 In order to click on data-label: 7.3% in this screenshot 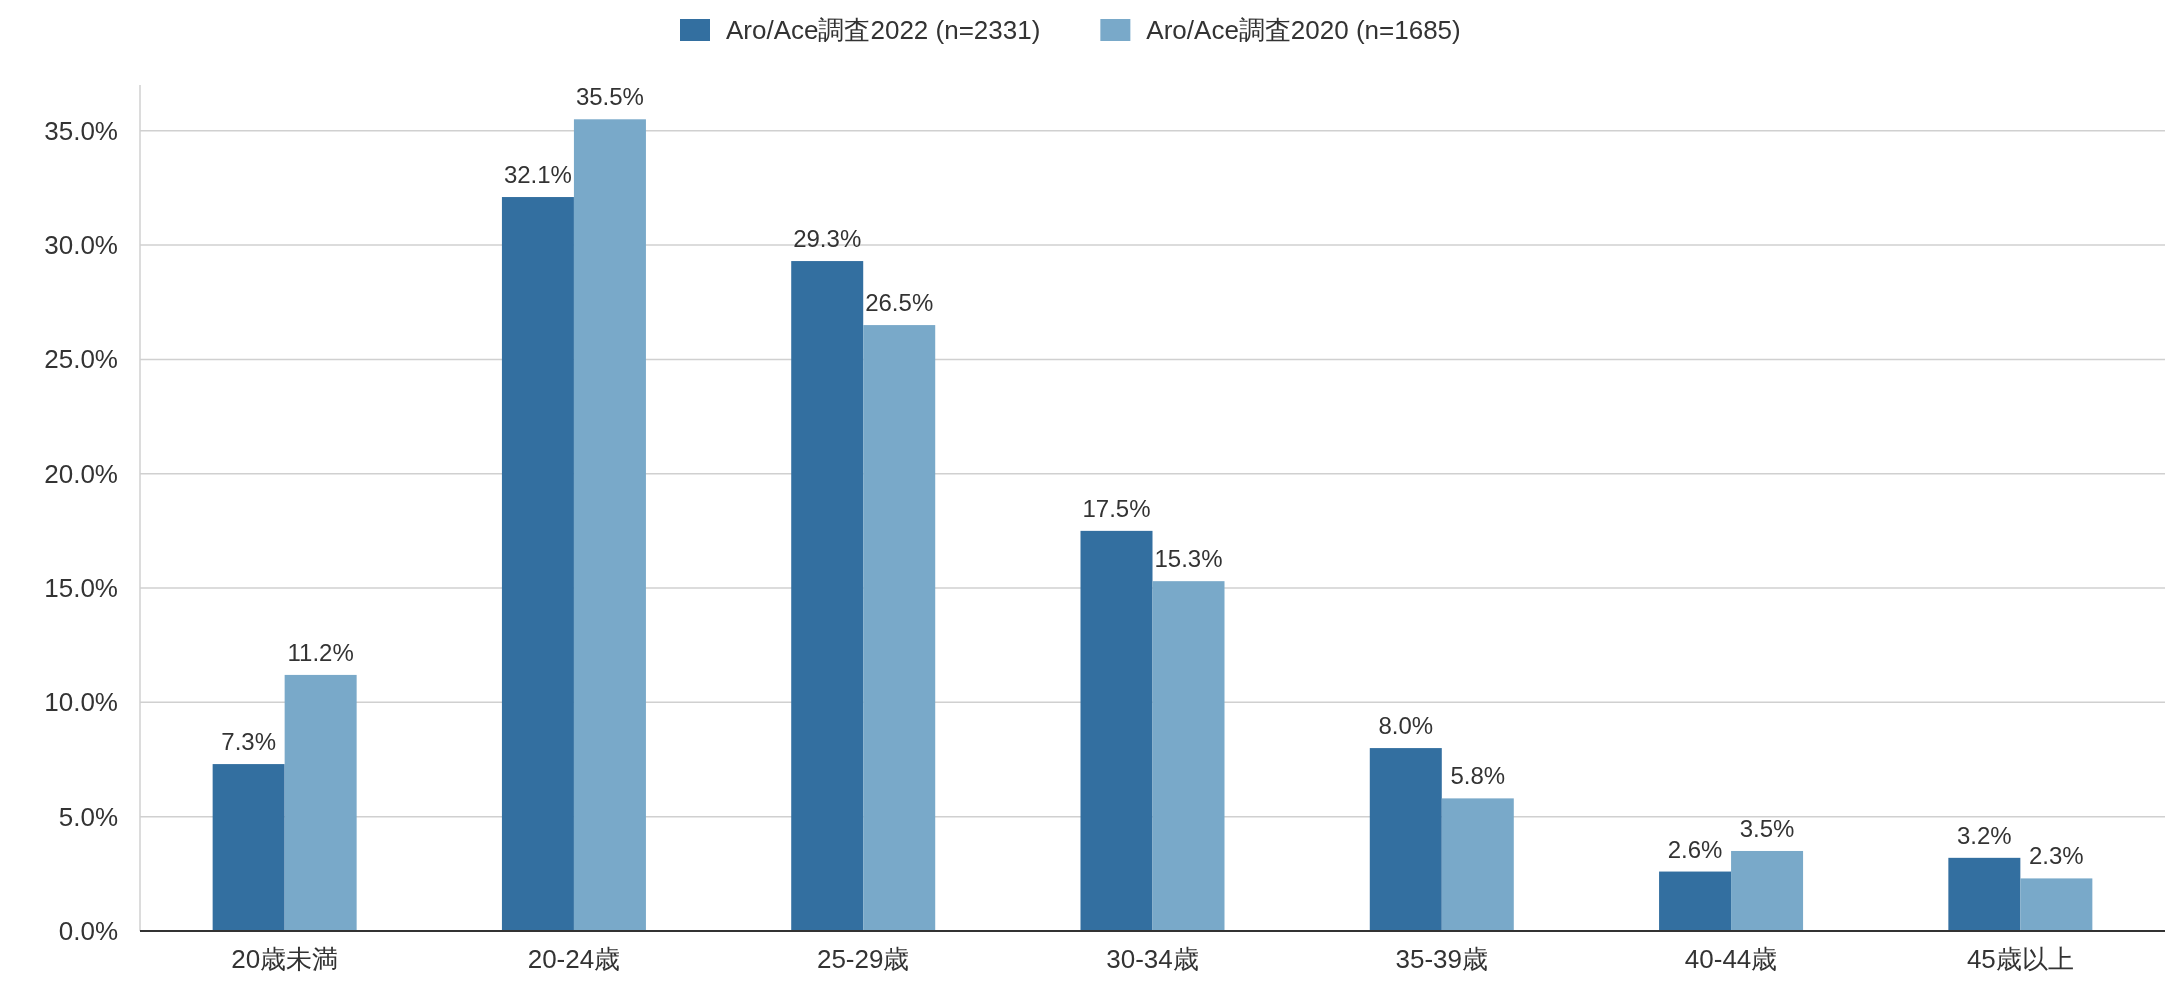, I will do `click(248, 742)`.